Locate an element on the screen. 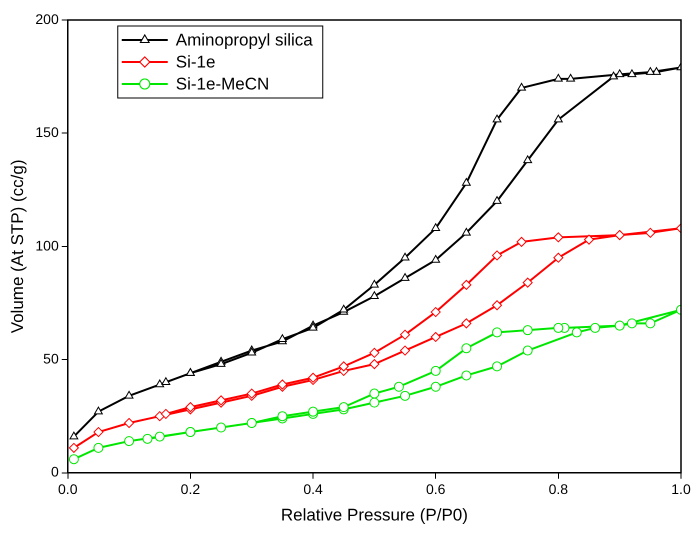 Image resolution: width=697 pixels, height=534 pixels. x-tick-label: 0.6 is located at coordinates (436, 489).